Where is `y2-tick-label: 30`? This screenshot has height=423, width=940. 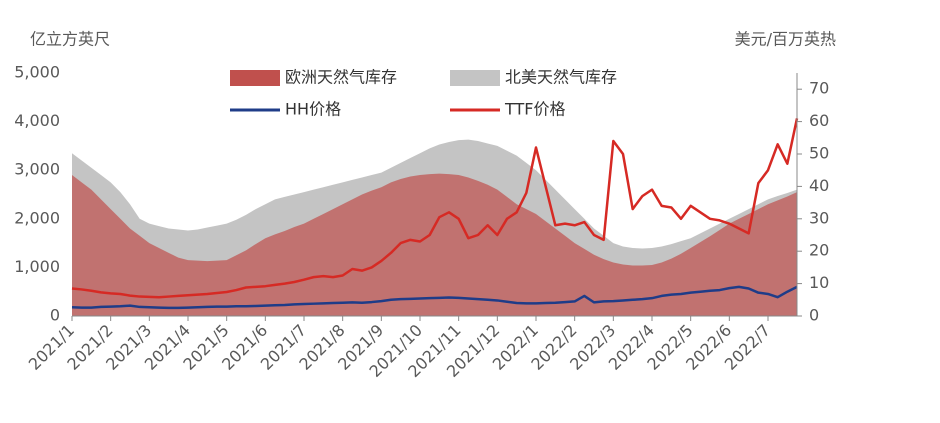
y2-tick-label: 30 is located at coordinates (819, 217).